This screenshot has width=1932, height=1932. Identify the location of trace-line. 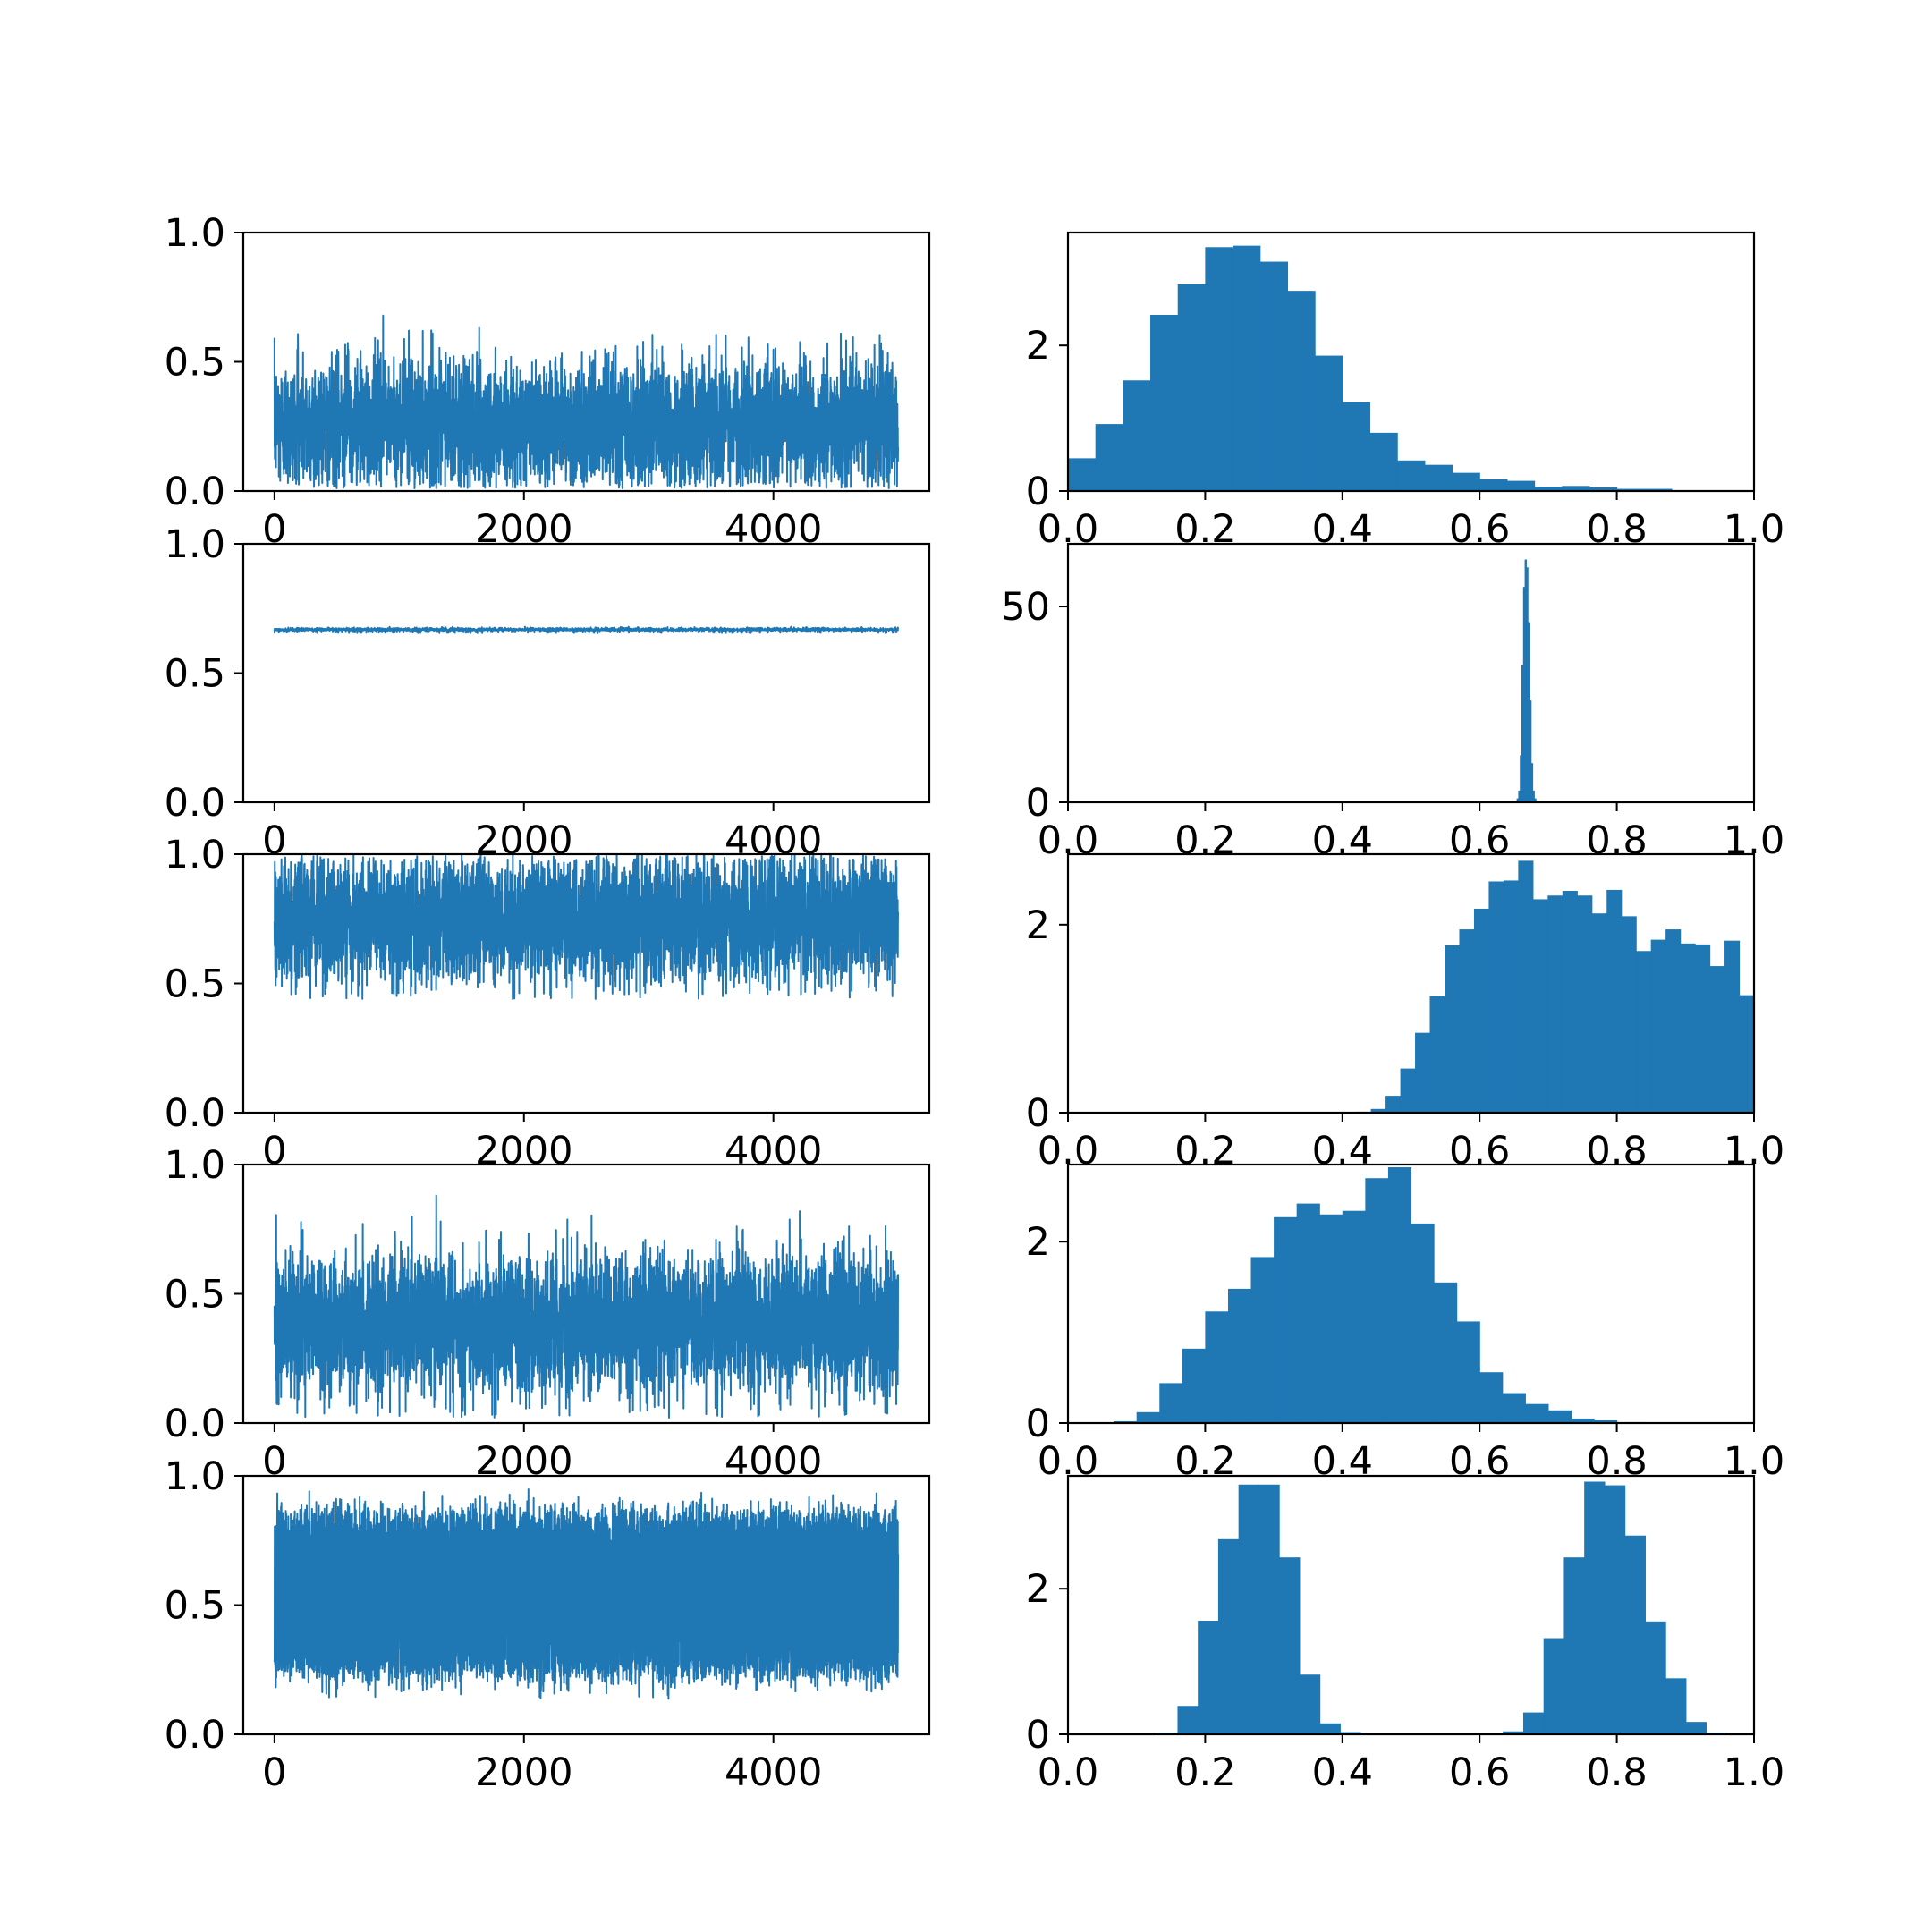
(586, 629).